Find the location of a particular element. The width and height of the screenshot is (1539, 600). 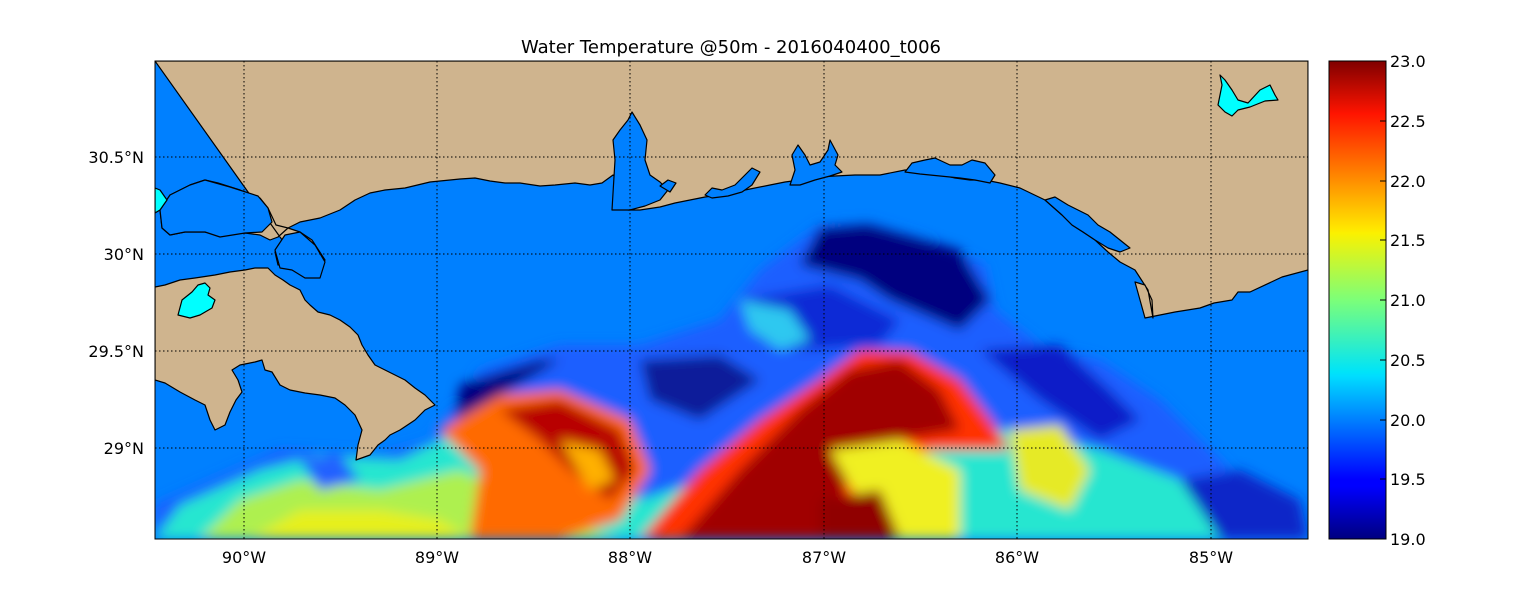

colorbar-tick-label: 21.0 is located at coordinates (1408, 300).